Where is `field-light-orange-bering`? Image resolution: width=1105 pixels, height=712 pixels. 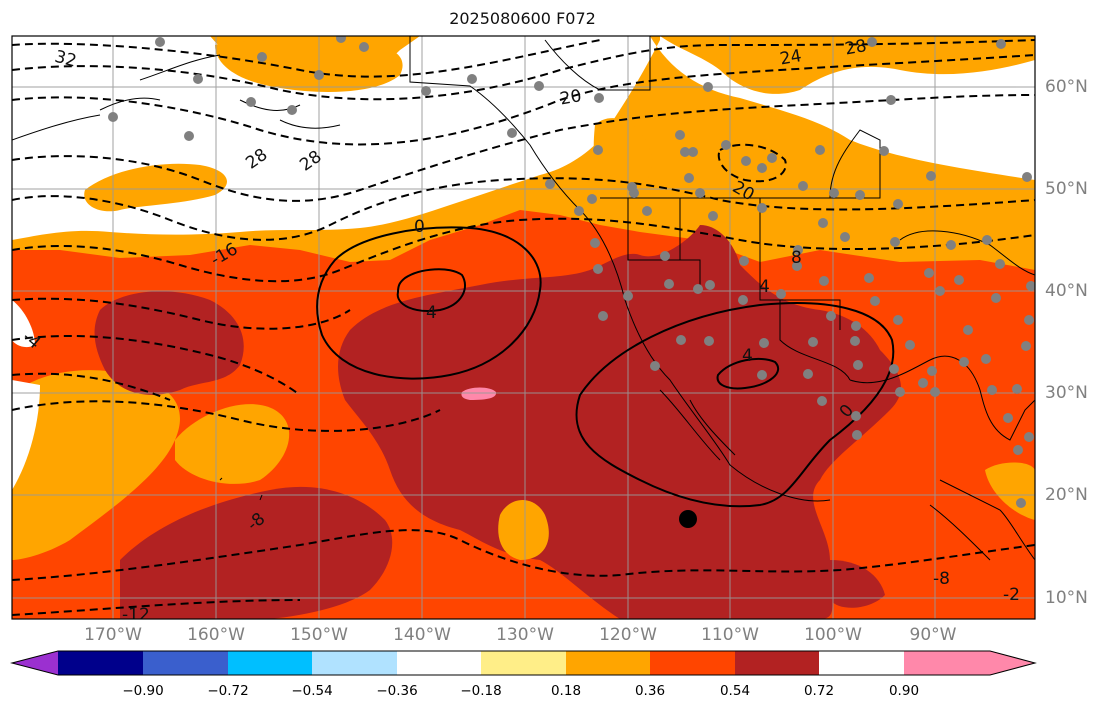
field-light-orange-bering is located at coordinates (155, 187).